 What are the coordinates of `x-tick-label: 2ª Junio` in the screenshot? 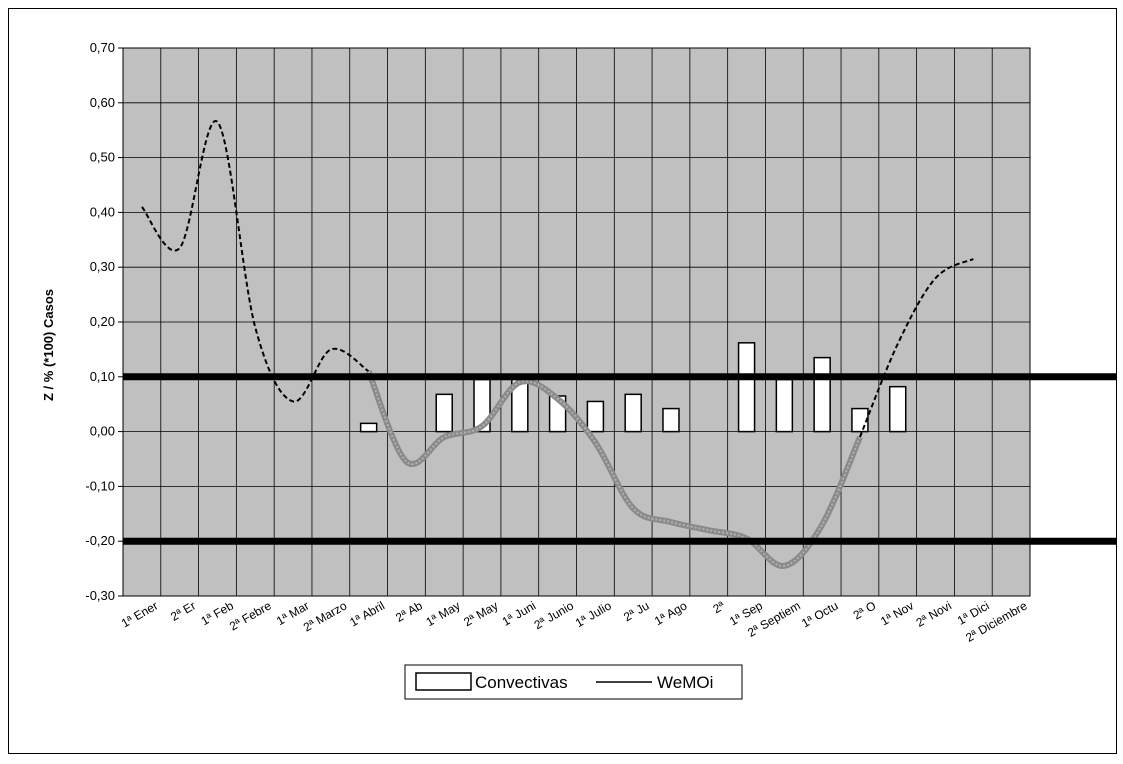 It's located at (554, 615).